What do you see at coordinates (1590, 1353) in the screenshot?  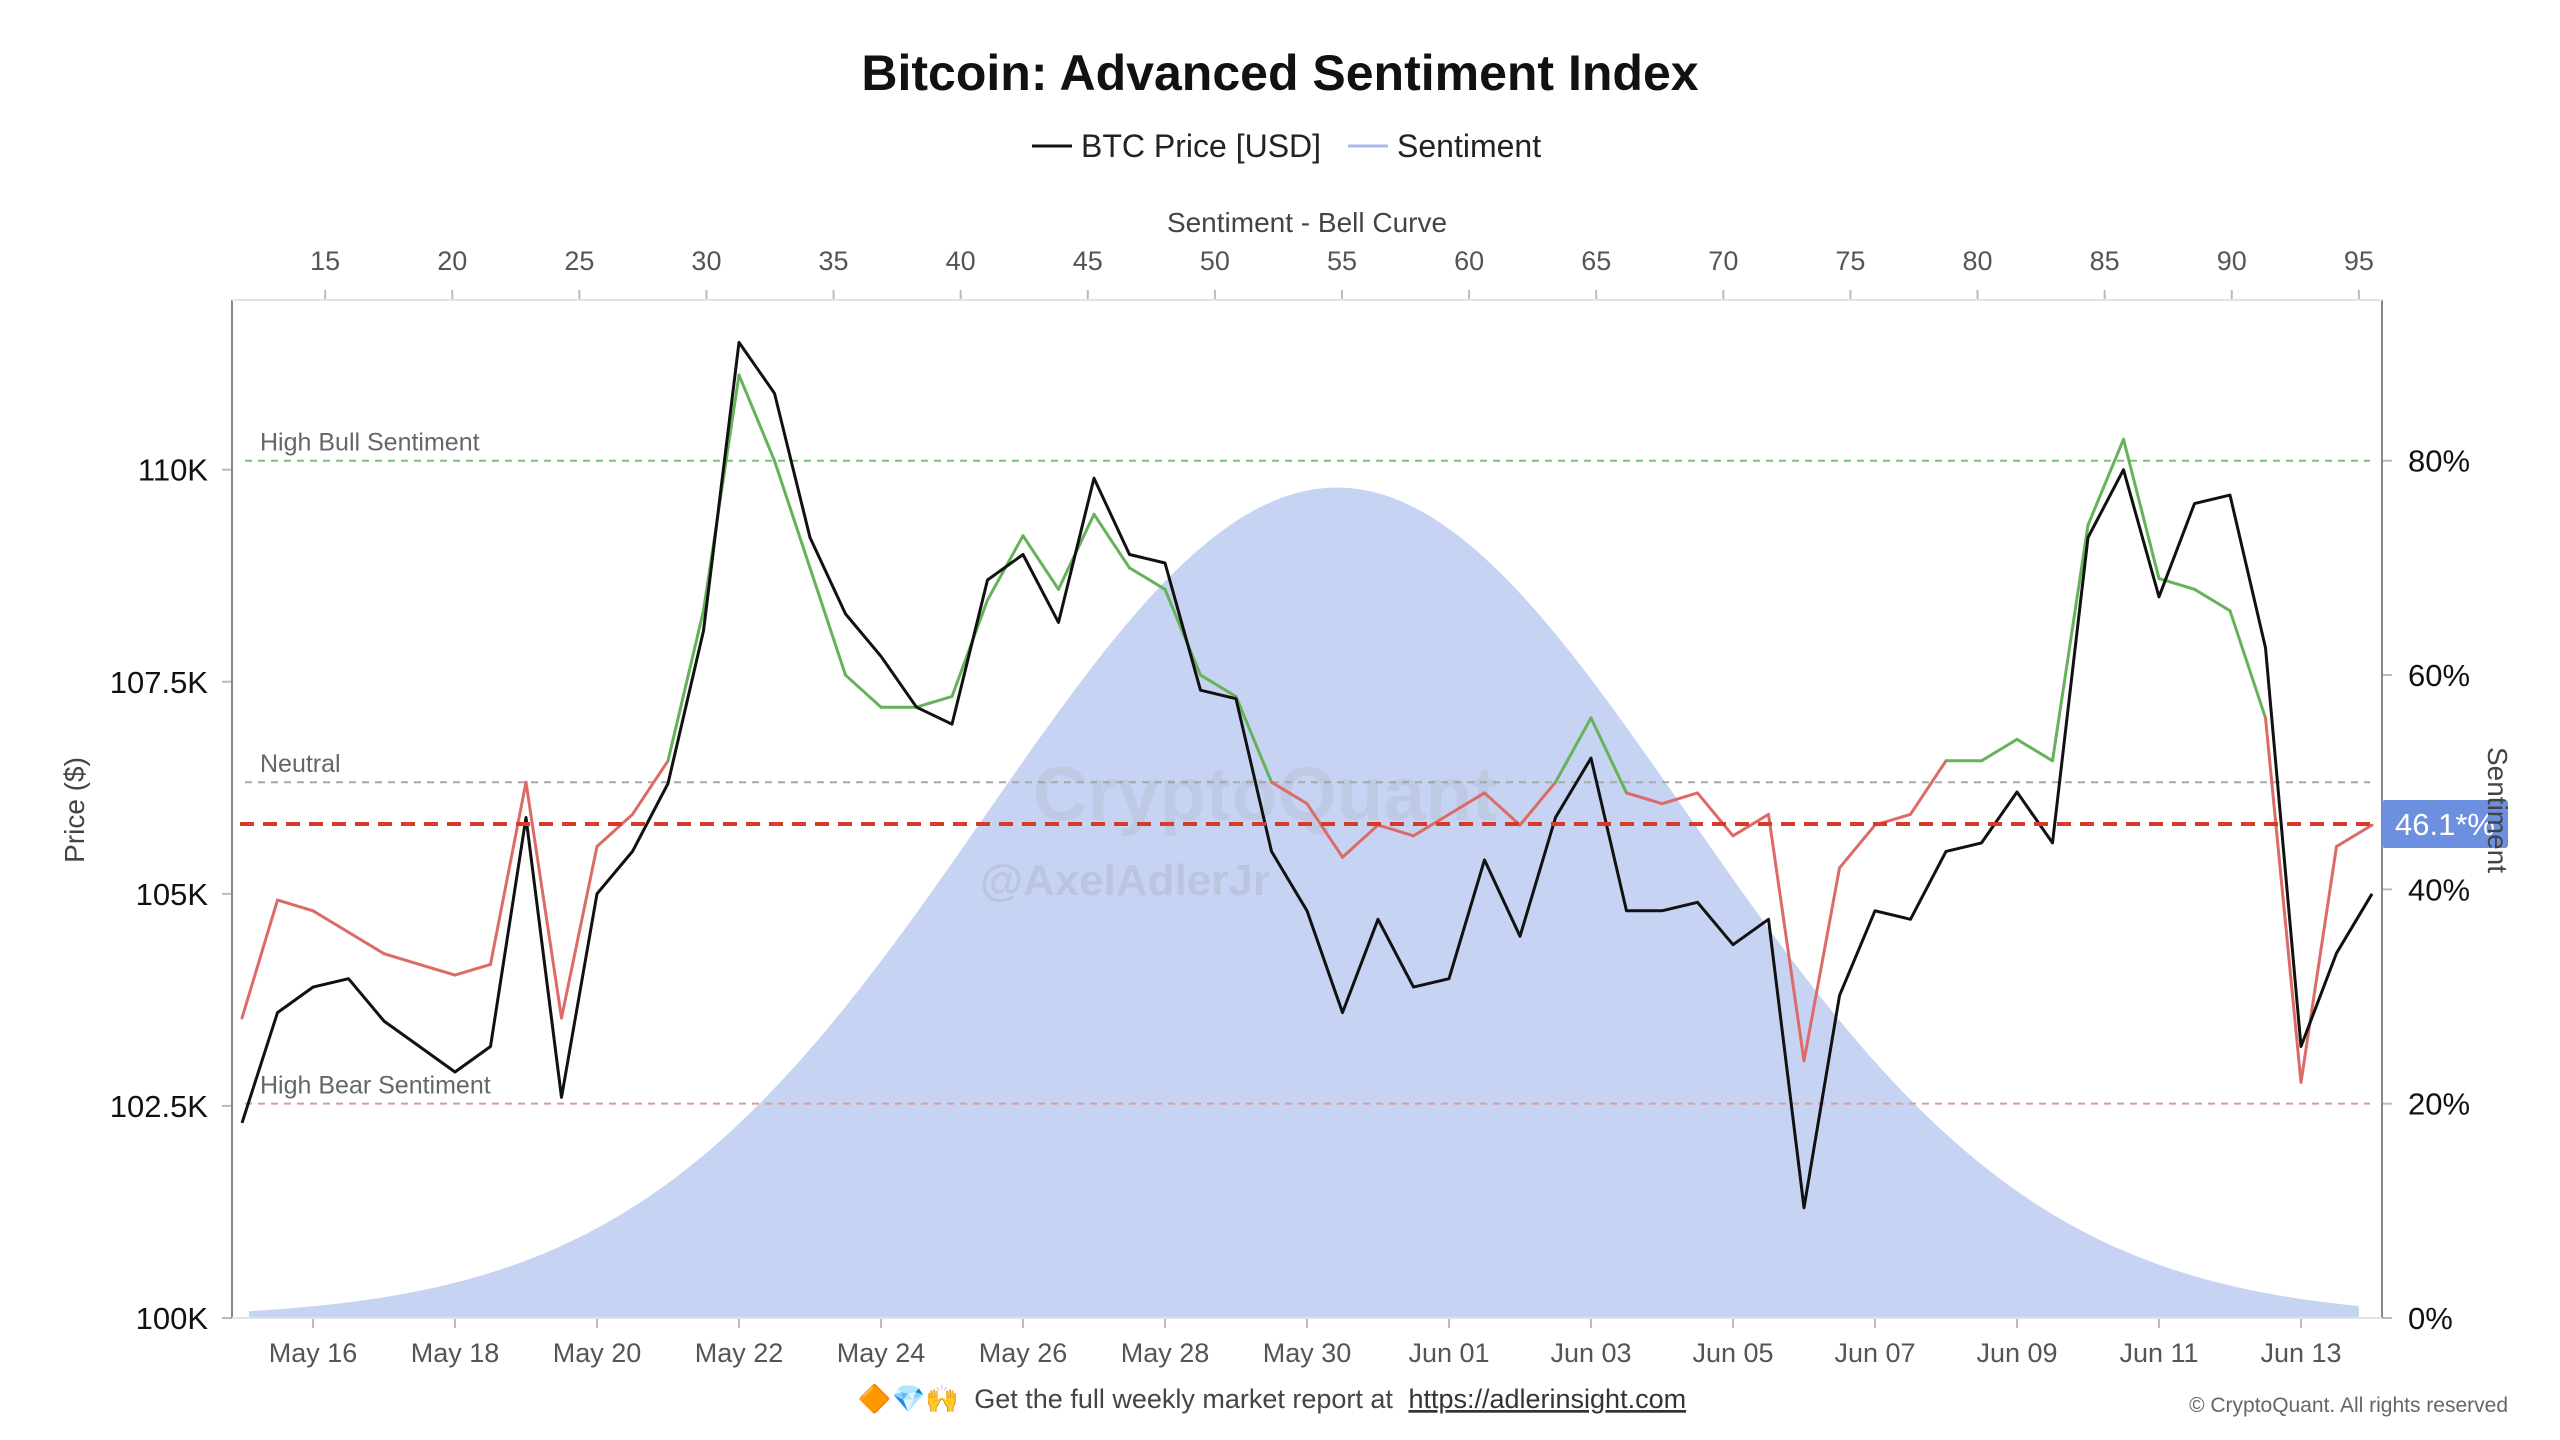 I see `x-tick-label: Jun 03` at bounding box center [1590, 1353].